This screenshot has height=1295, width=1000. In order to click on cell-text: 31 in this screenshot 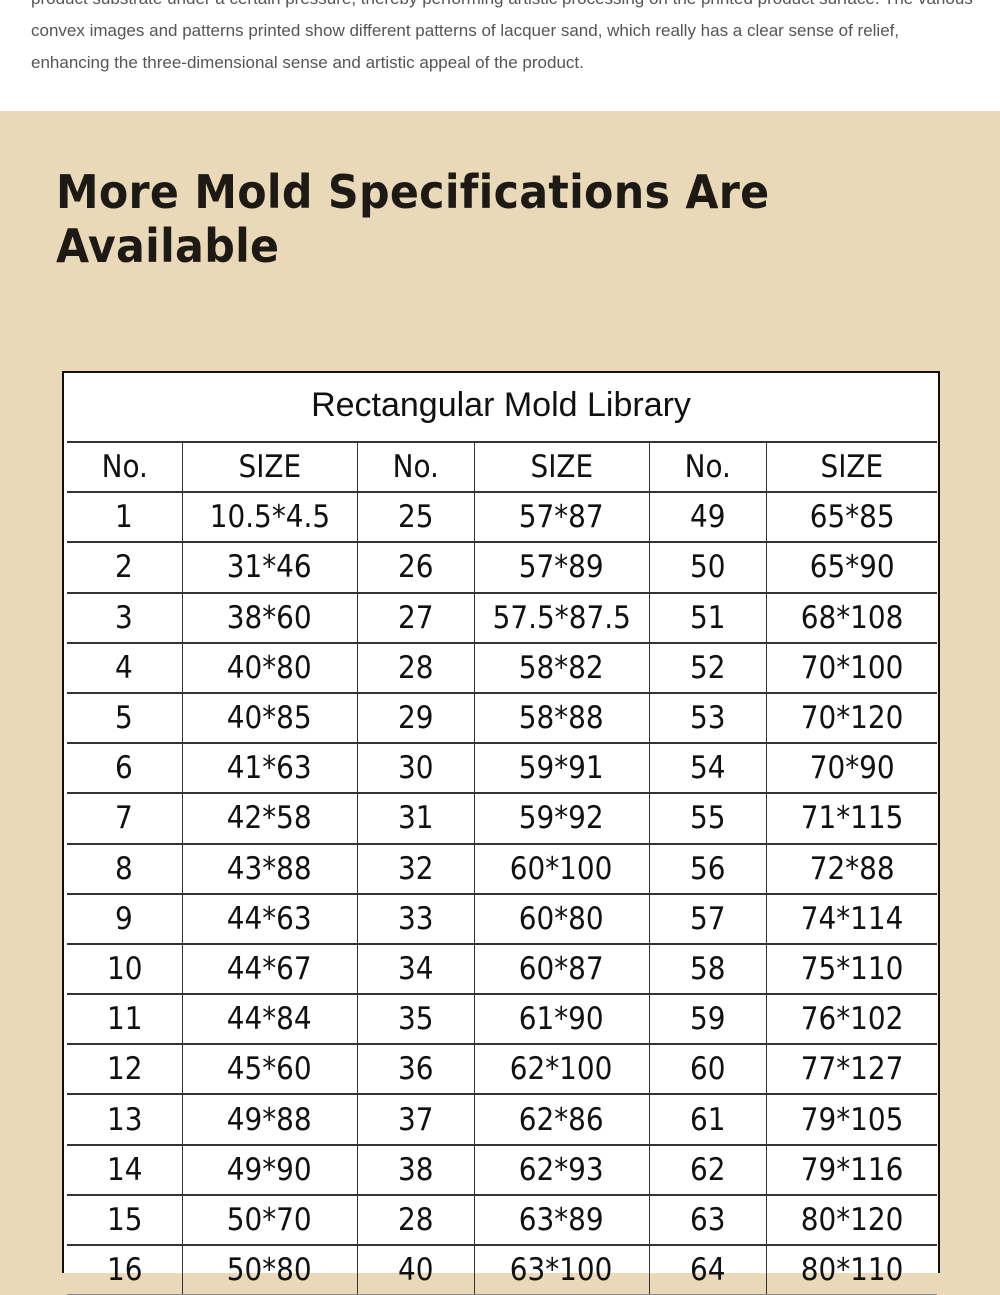, I will do `click(415, 818)`.